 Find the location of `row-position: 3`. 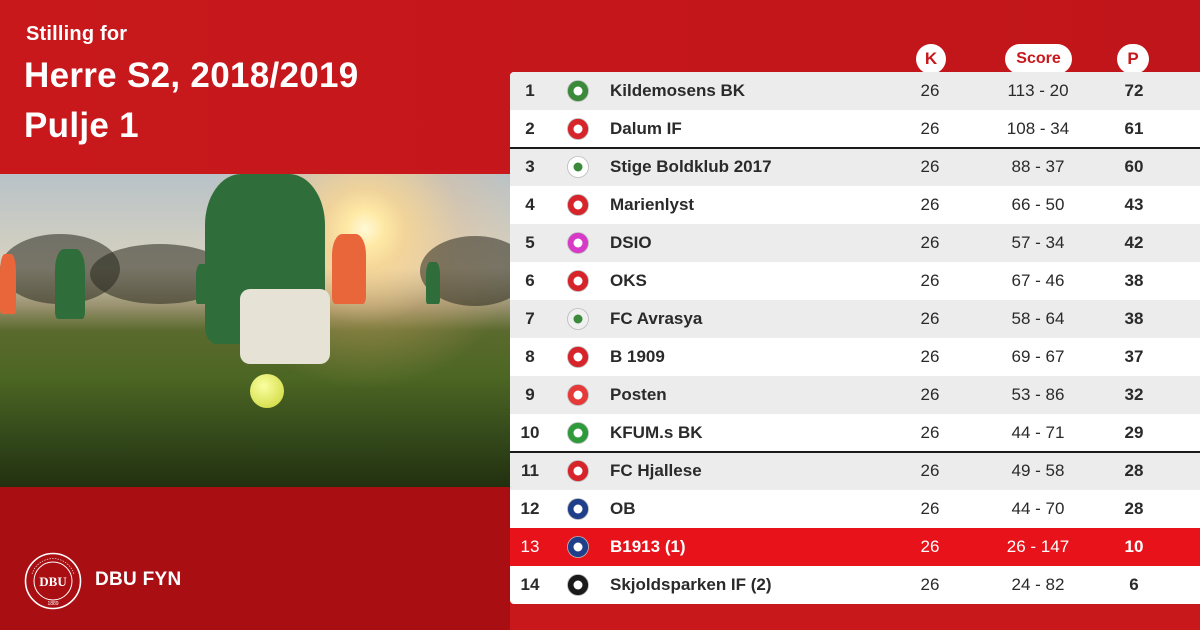

row-position: 3 is located at coordinates (530, 166).